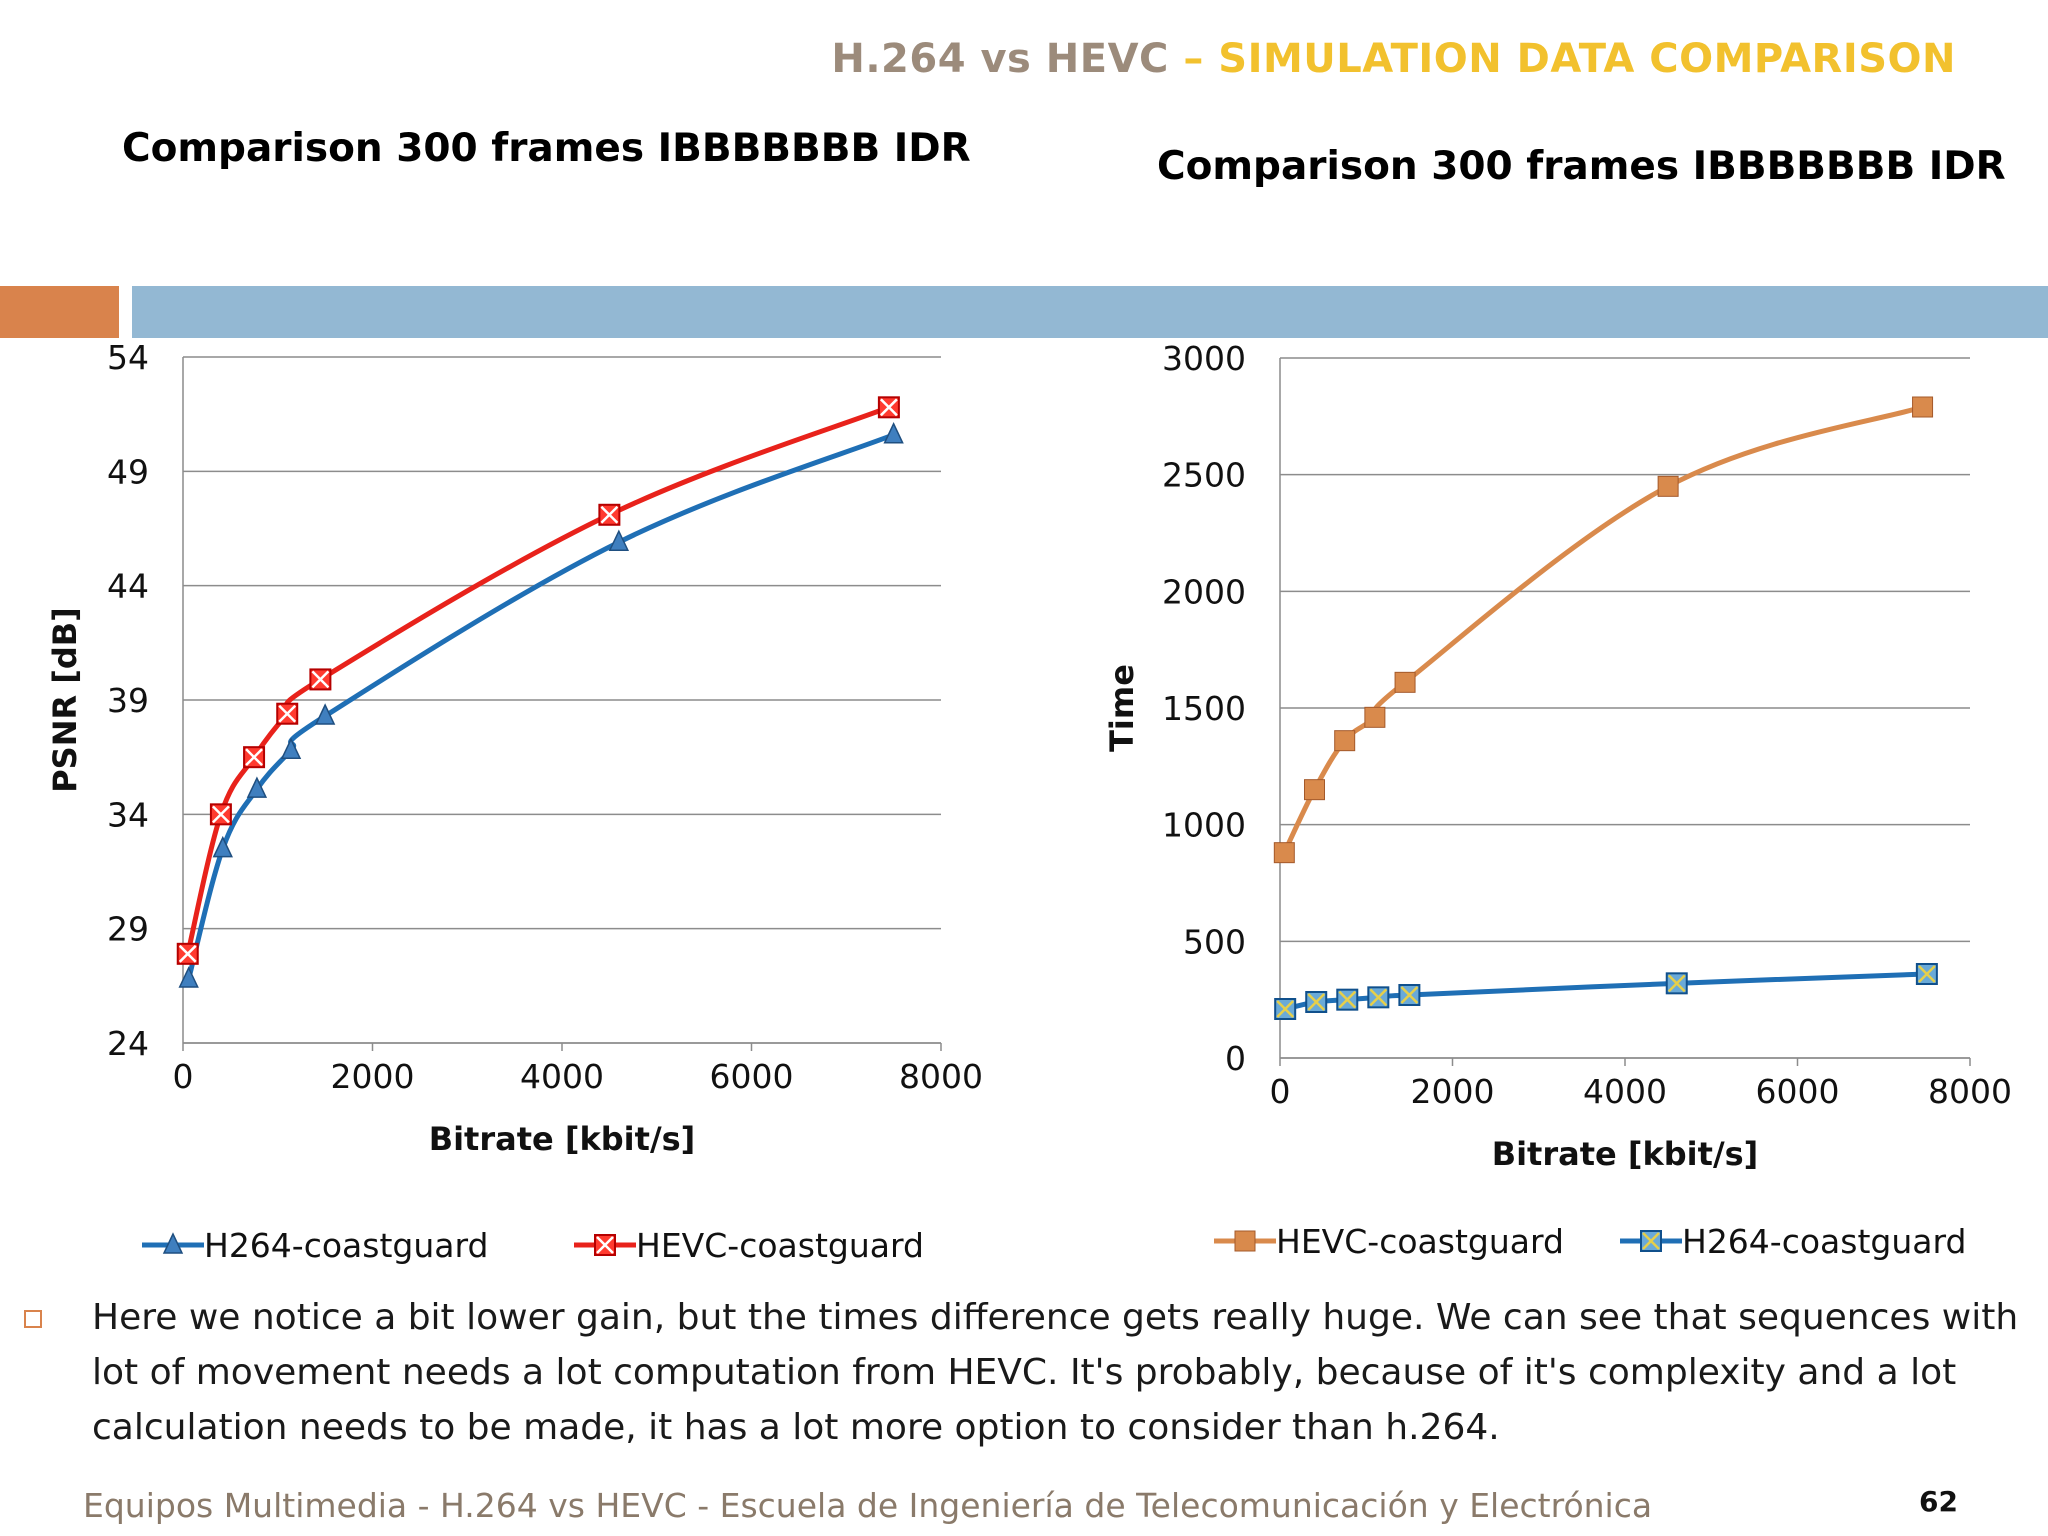 The width and height of the screenshot is (2048, 1536). What do you see at coordinates (1204, 825) in the screenshot?
I see `y-tick-label: 1000` at bounding box center [1204, 825].